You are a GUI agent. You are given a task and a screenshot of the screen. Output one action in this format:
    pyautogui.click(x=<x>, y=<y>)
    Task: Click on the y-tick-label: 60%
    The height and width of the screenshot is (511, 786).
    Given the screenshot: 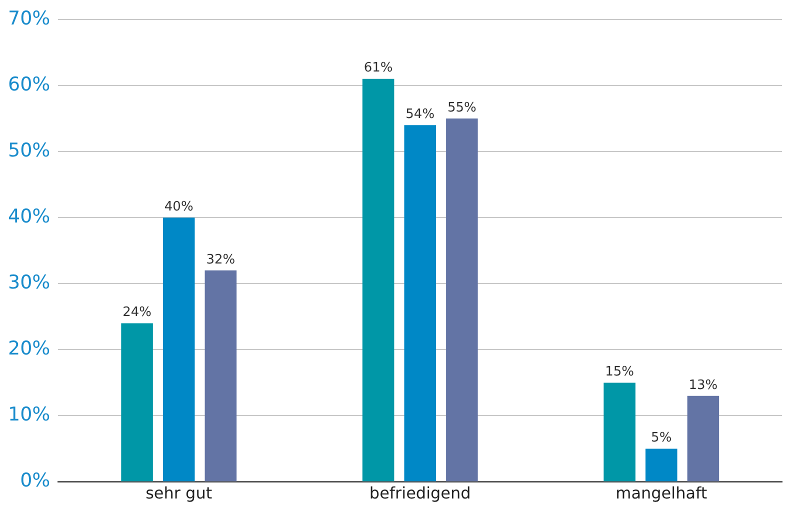 What is the action you would take?
    pyautogui.click(x=29, y=84)
    